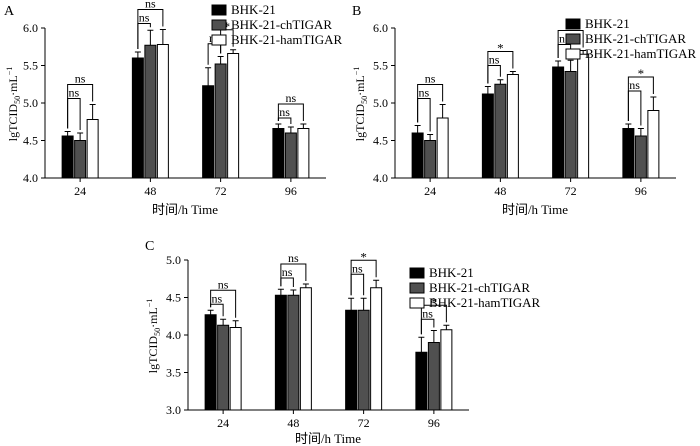 Image resolution: width=700 pixels, height=446 pixels. I want to click on x-tick-label: 48, so click(500, 191).